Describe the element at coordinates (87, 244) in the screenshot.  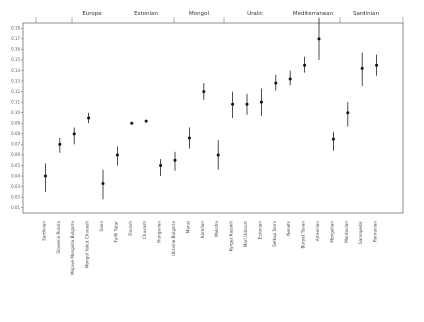
I see `x-category-label: Mongol Yakut Chuvash` at that location.